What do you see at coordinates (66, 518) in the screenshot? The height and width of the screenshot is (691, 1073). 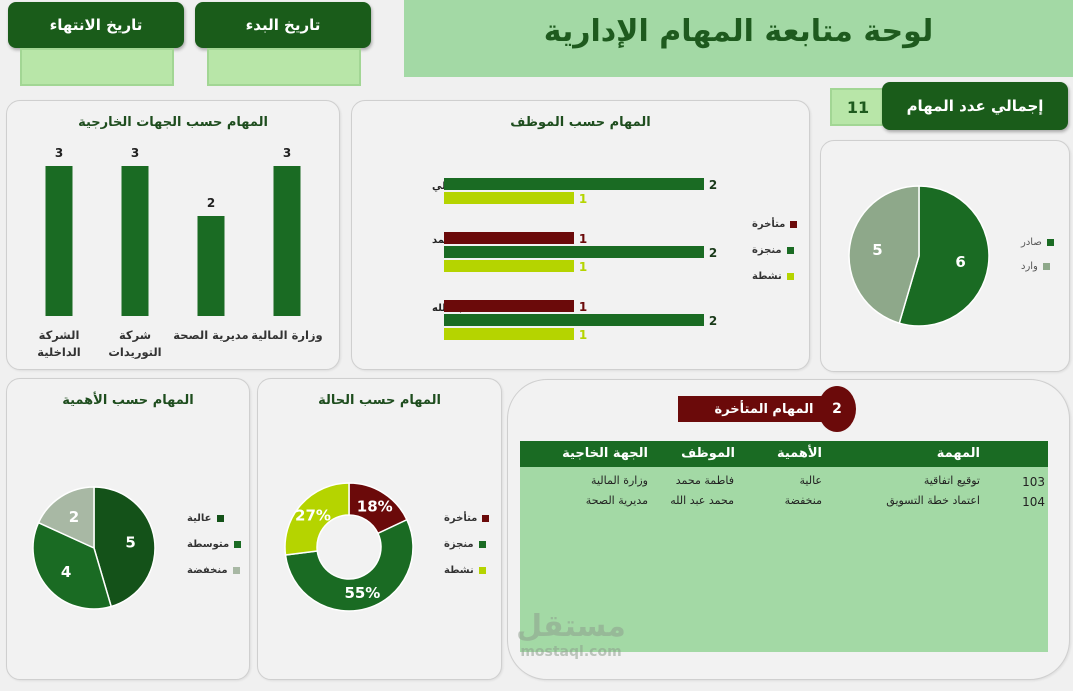 I see `pie-slice-low` at bounding box center [66, 518].